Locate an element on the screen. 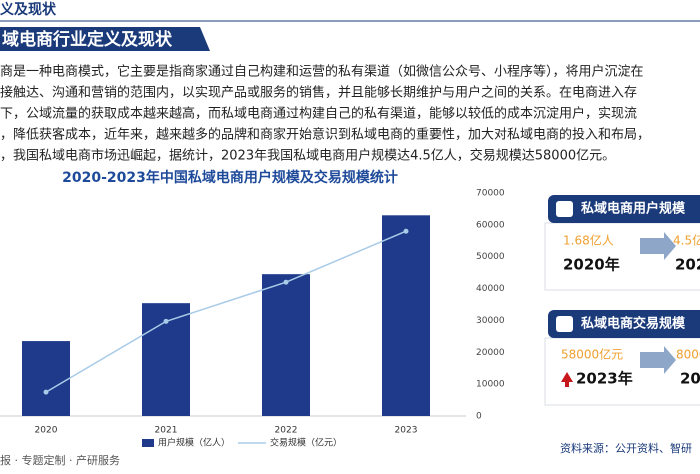 The image size is (700, 474). x-tick-label: 2020 is located at coordinates (46, 431).